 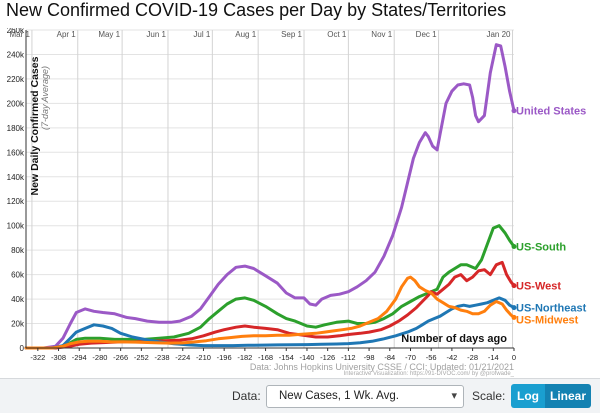 What do you see at coordinates (22, 348) in the screenshot?
I see `y-tick-label: 0` at bounding box center [22, 348].